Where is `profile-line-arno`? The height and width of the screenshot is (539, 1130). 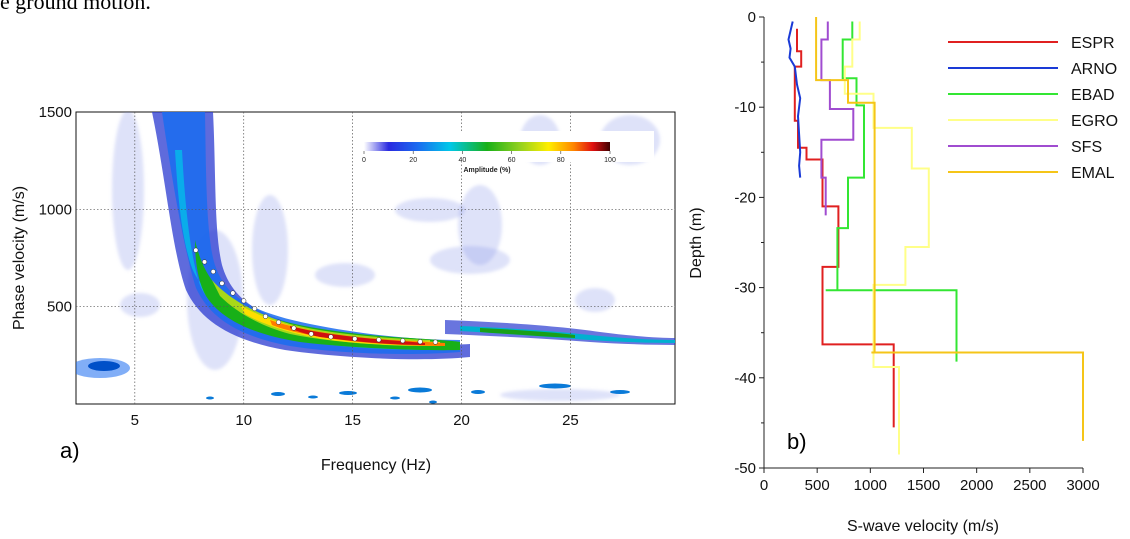 profile-line-arno is located at coordinates (794, 99).